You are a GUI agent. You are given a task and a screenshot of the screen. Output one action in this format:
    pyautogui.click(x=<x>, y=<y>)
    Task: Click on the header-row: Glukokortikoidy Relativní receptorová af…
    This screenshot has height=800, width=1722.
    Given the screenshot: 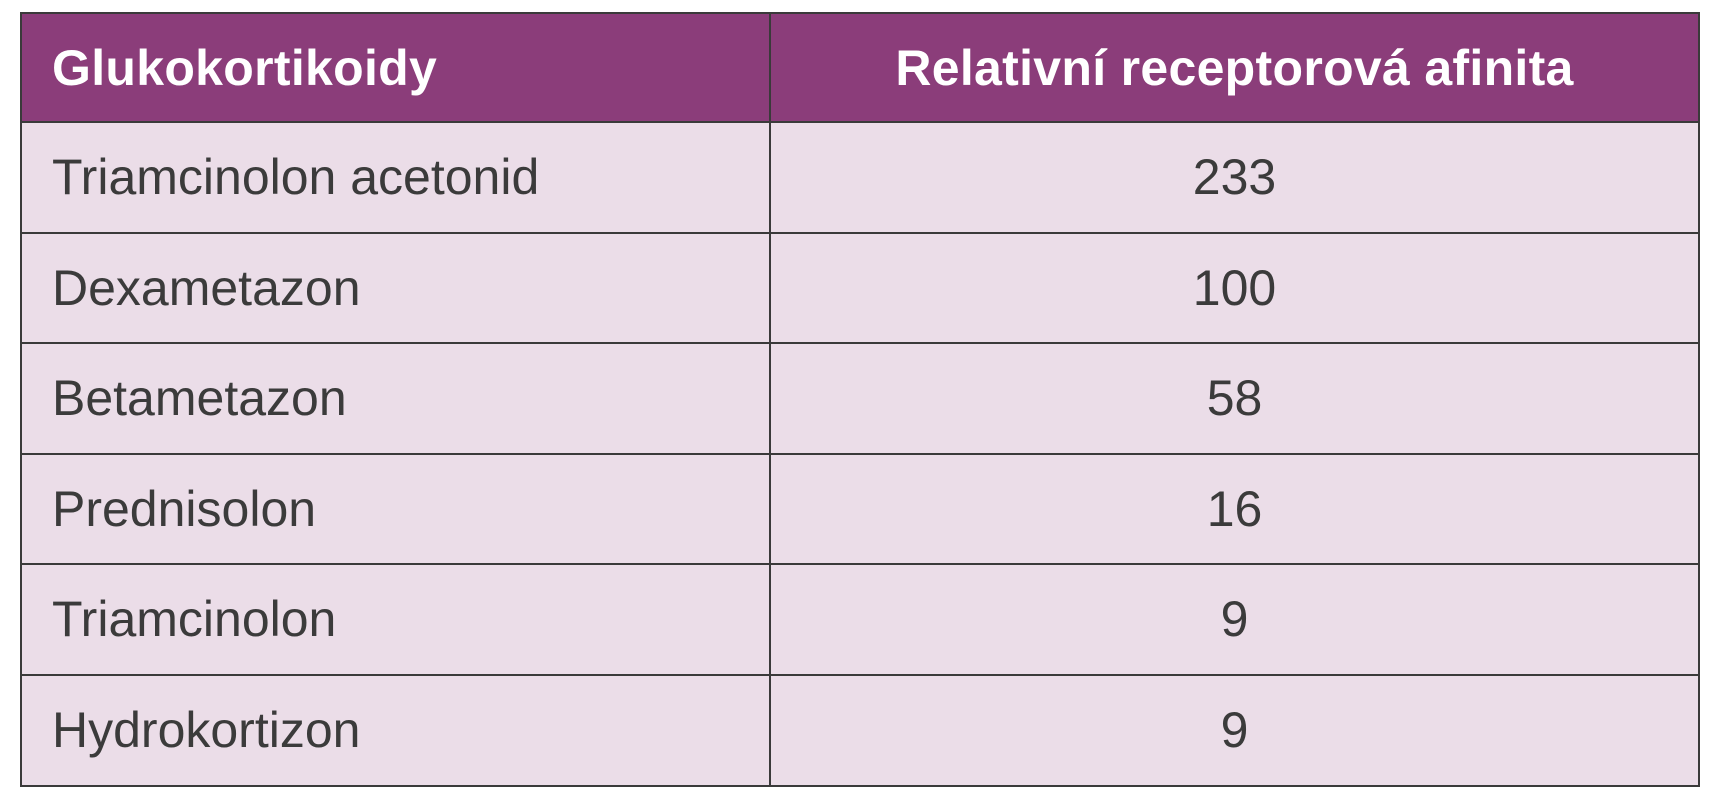 What is the action you would take?
    pyautogui.click(x=860, y=68)
    